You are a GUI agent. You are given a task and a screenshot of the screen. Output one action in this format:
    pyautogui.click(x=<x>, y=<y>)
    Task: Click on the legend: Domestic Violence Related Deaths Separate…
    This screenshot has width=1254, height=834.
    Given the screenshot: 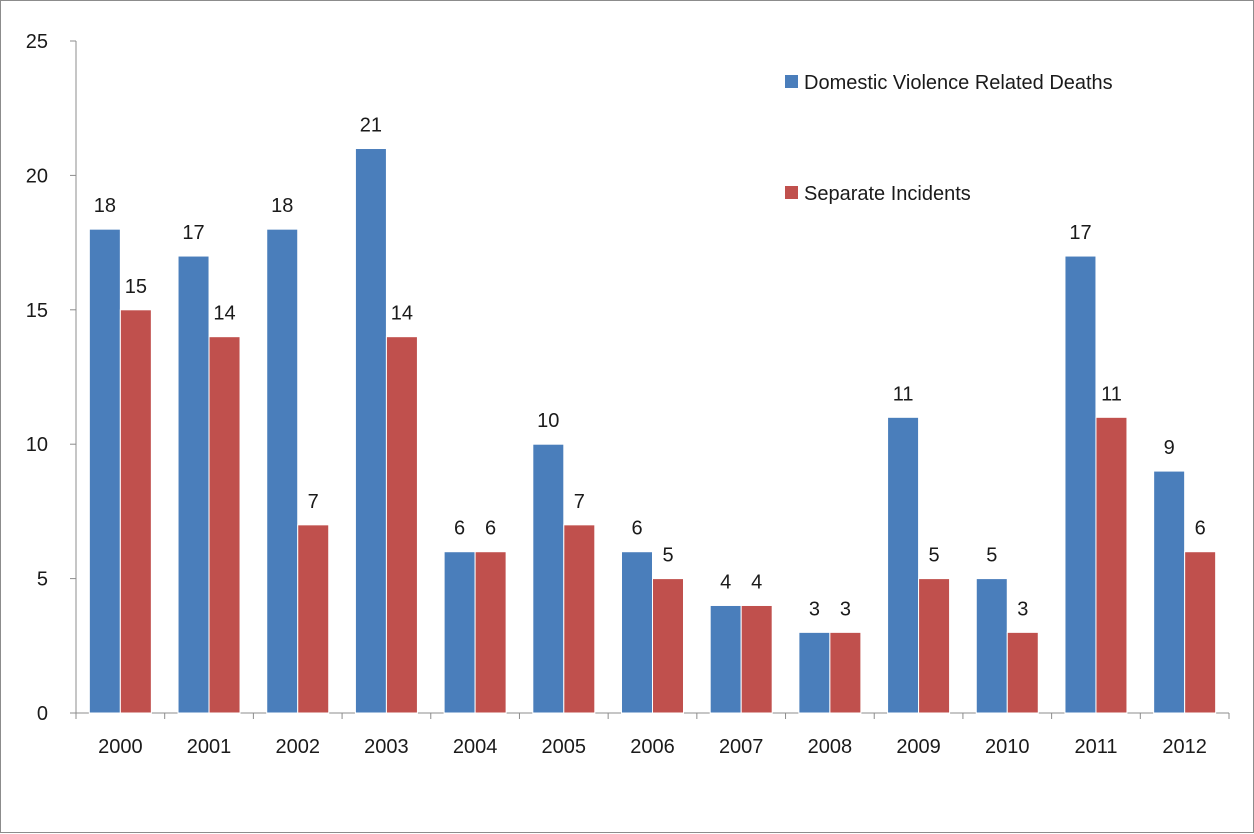 What is the action you would take?
    pyautogui.click(x=949, y=138)
    